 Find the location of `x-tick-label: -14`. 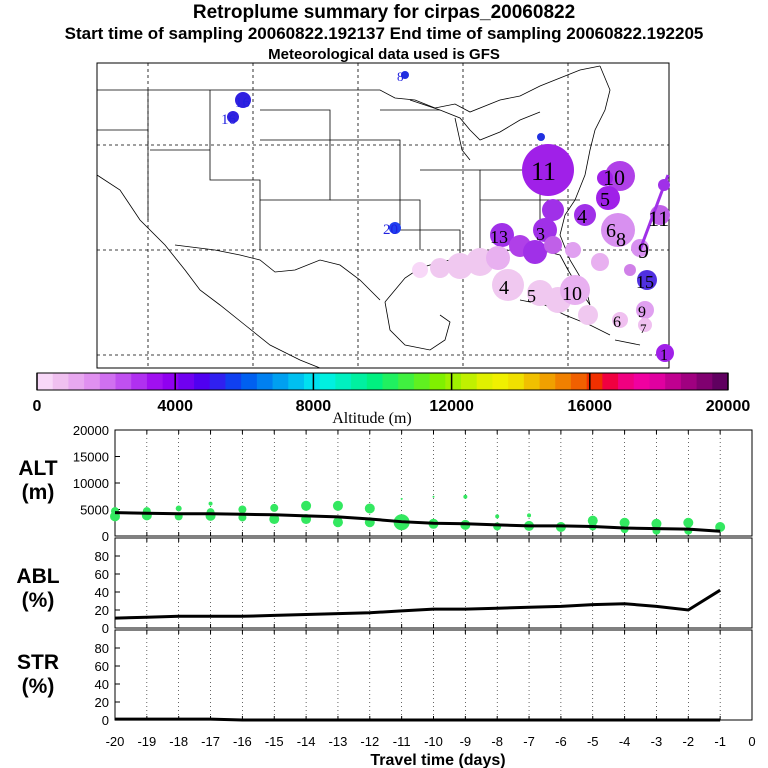

x-tick-label: -14 is located at coordinates (306, 741).